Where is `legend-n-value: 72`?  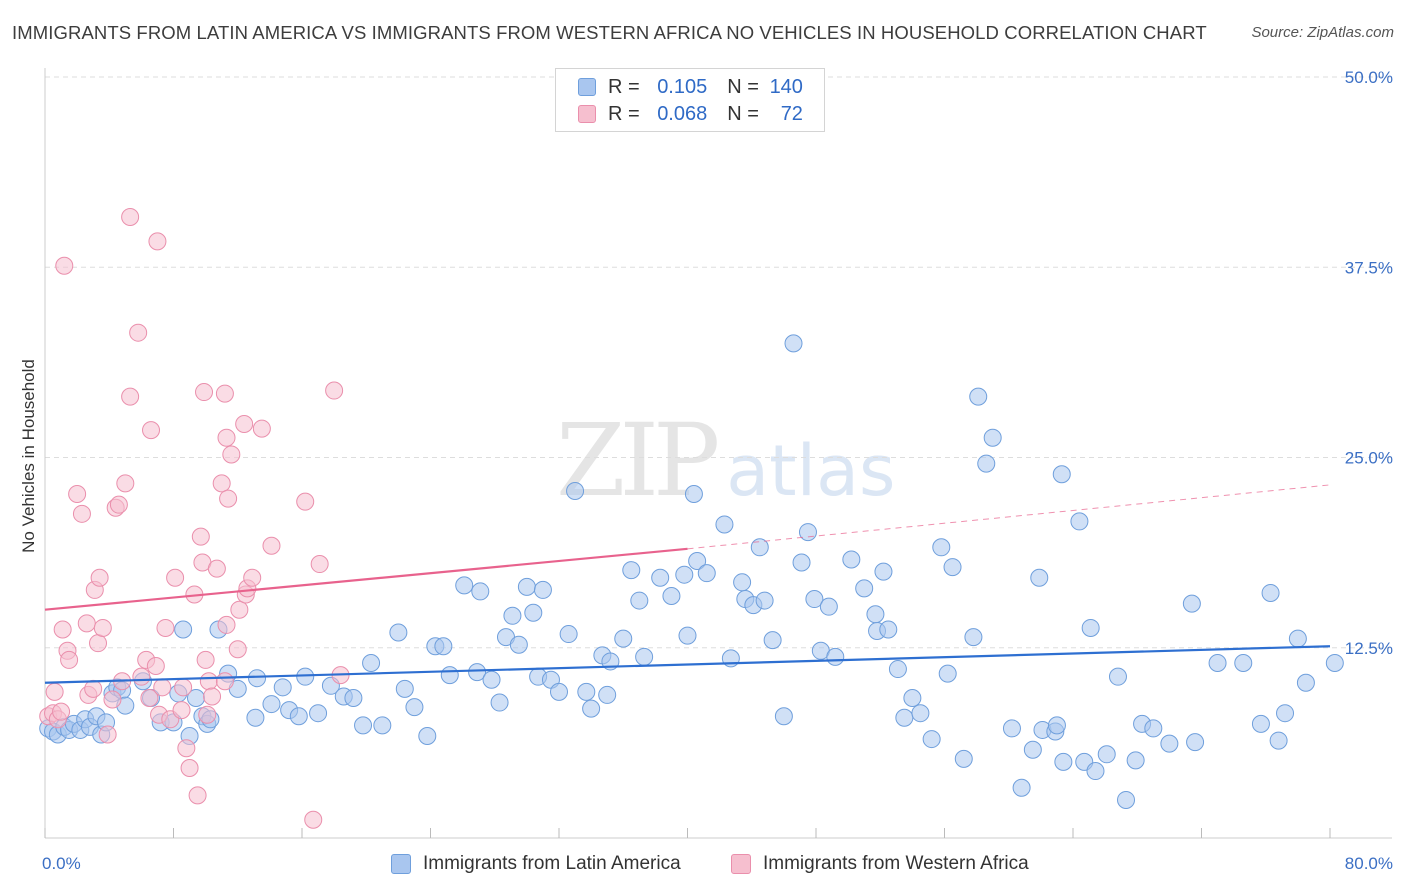 legend-n-value: 72 is located at coordinates (791, 113).